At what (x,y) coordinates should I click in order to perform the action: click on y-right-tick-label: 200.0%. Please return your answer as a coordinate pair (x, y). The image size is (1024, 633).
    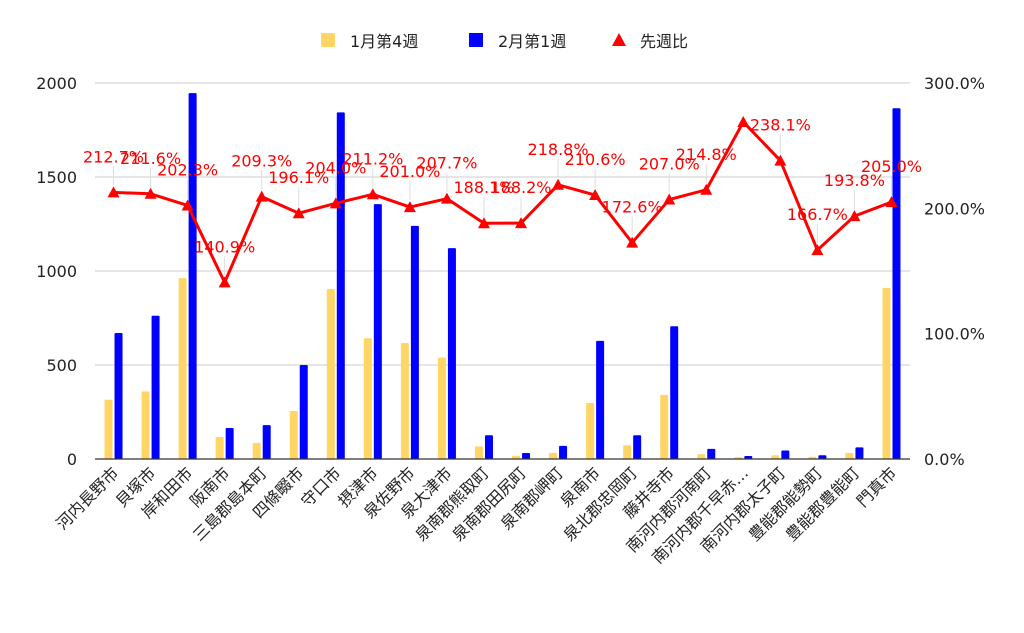
    Looking at the image, I should click on (954, 208).